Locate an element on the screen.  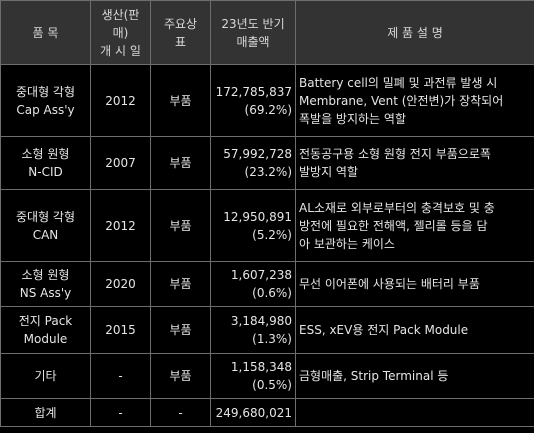
item-name-line: N-CID is located at coordinates (45, 172).